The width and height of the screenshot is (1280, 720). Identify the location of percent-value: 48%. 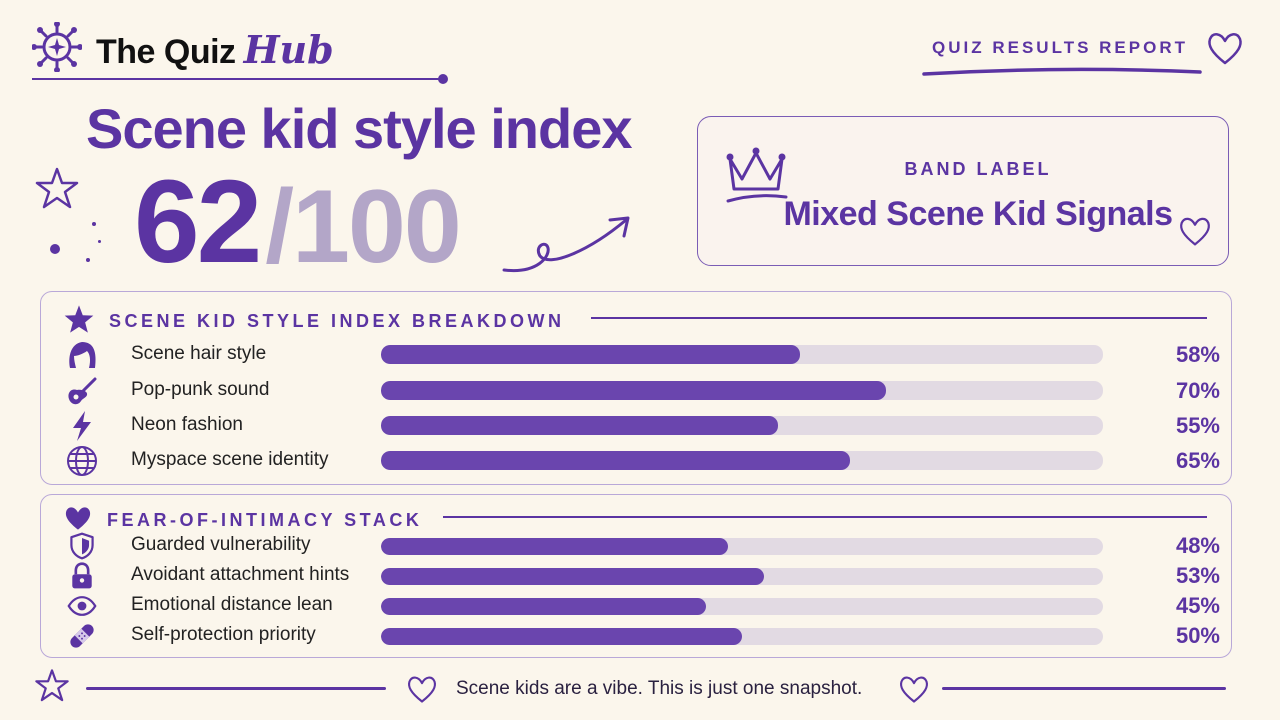
(1197, 545).